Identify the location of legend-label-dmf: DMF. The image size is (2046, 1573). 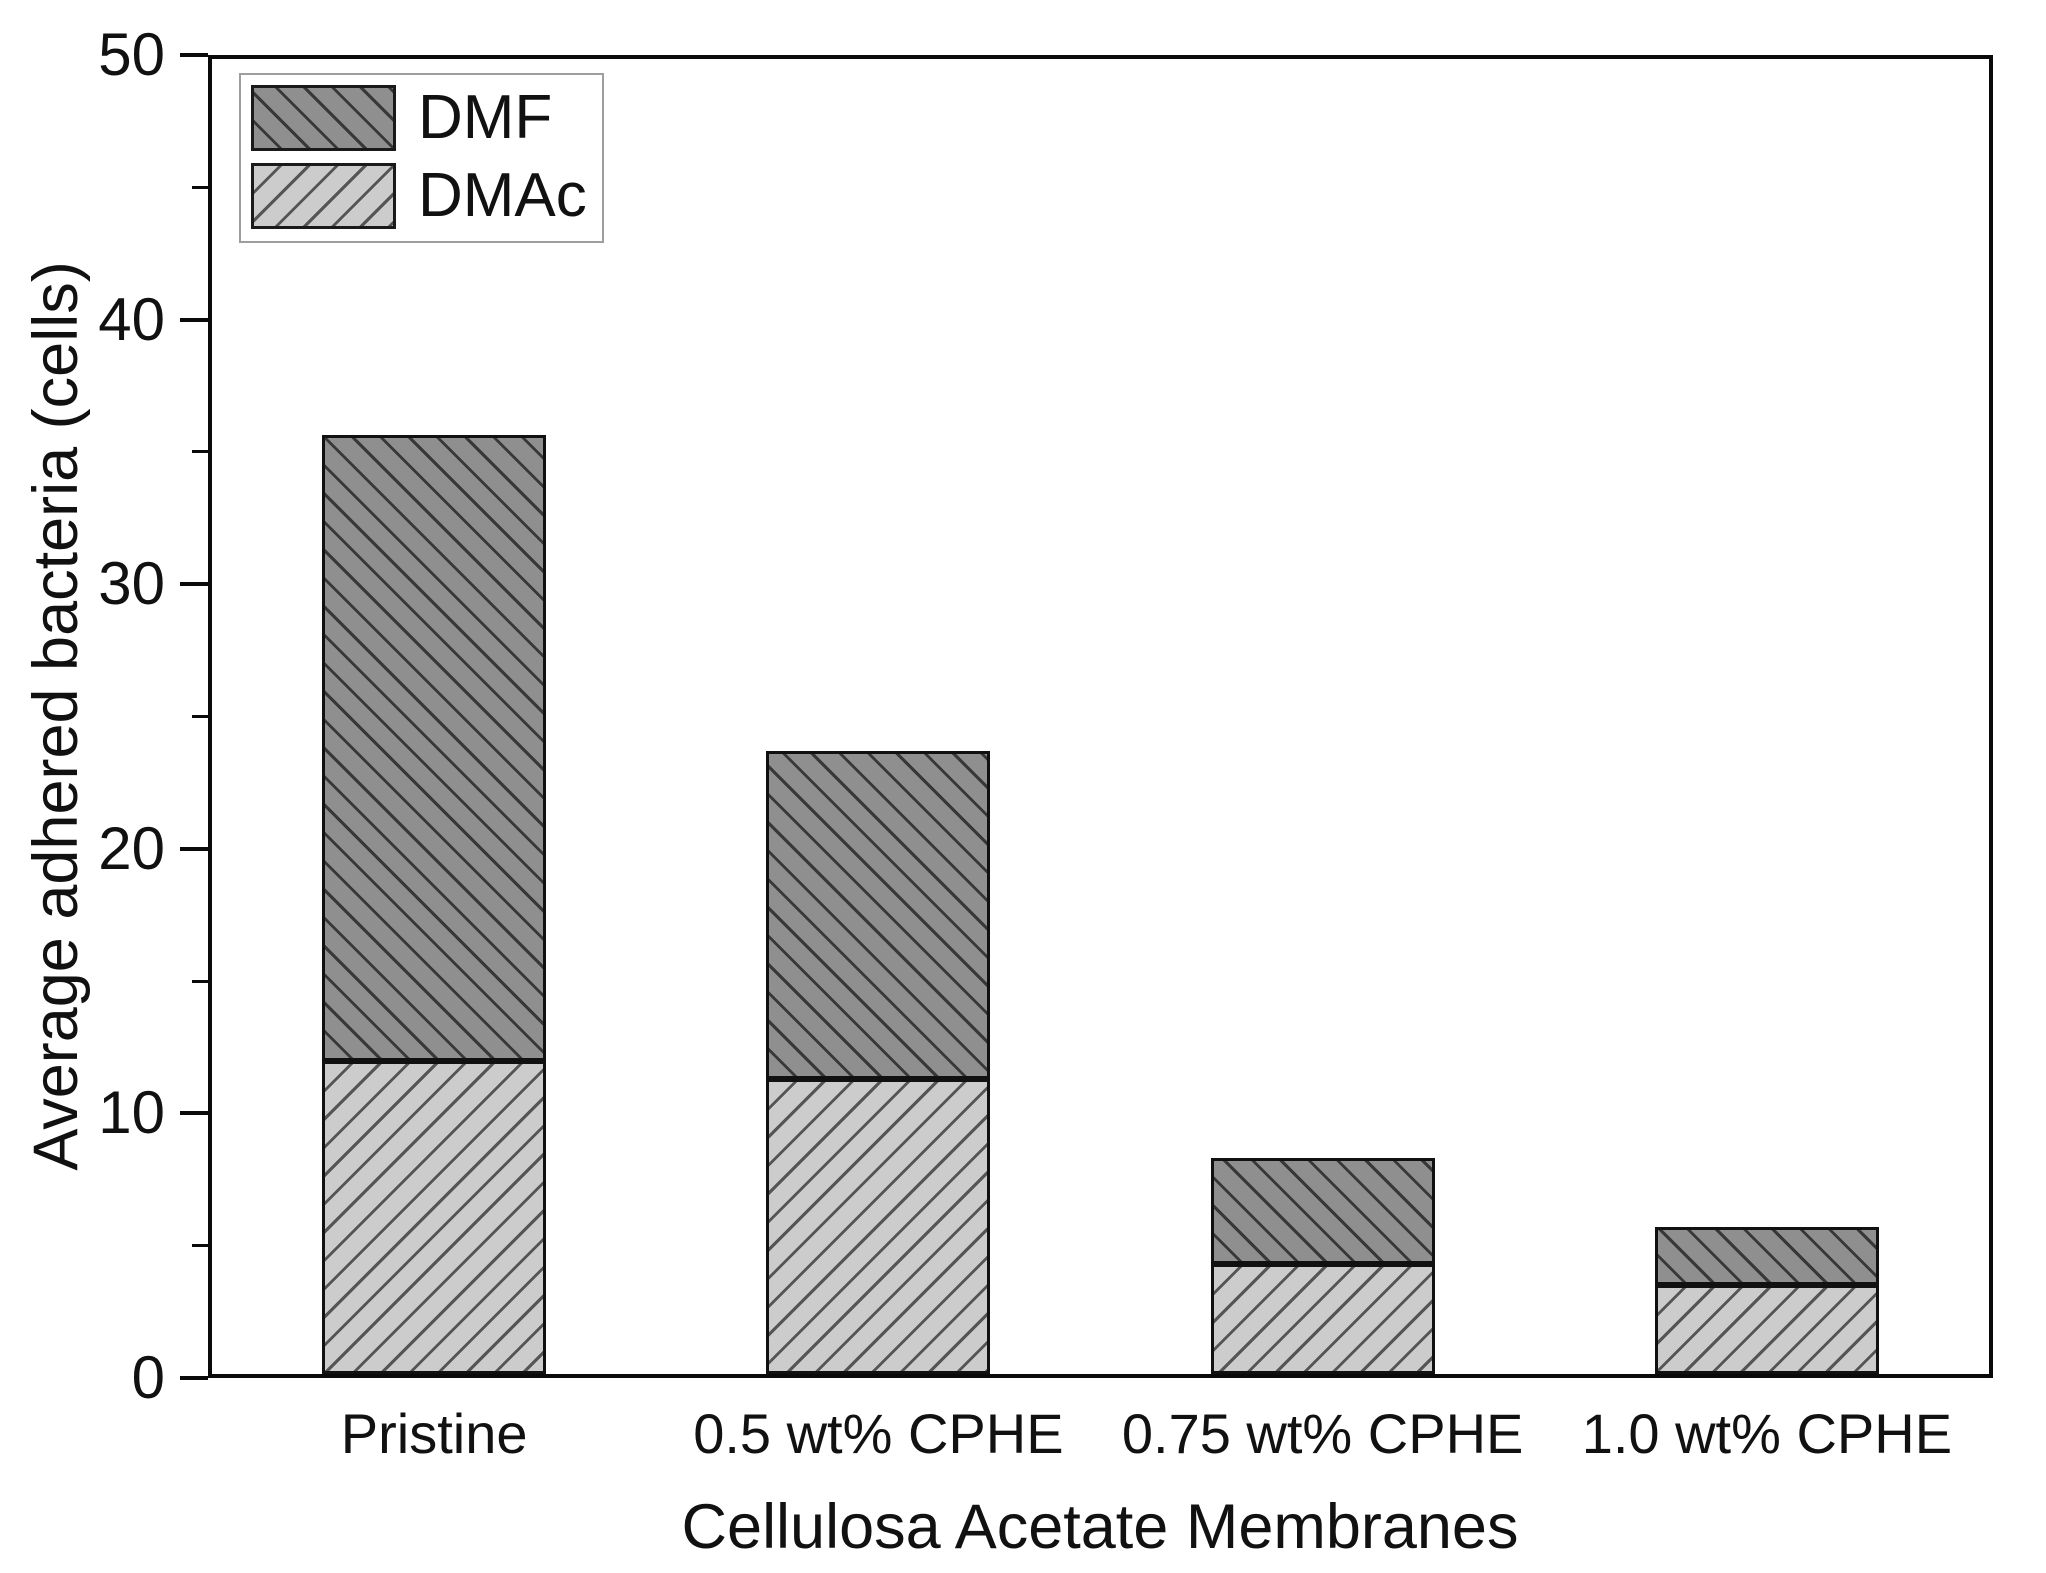
(485, 117).